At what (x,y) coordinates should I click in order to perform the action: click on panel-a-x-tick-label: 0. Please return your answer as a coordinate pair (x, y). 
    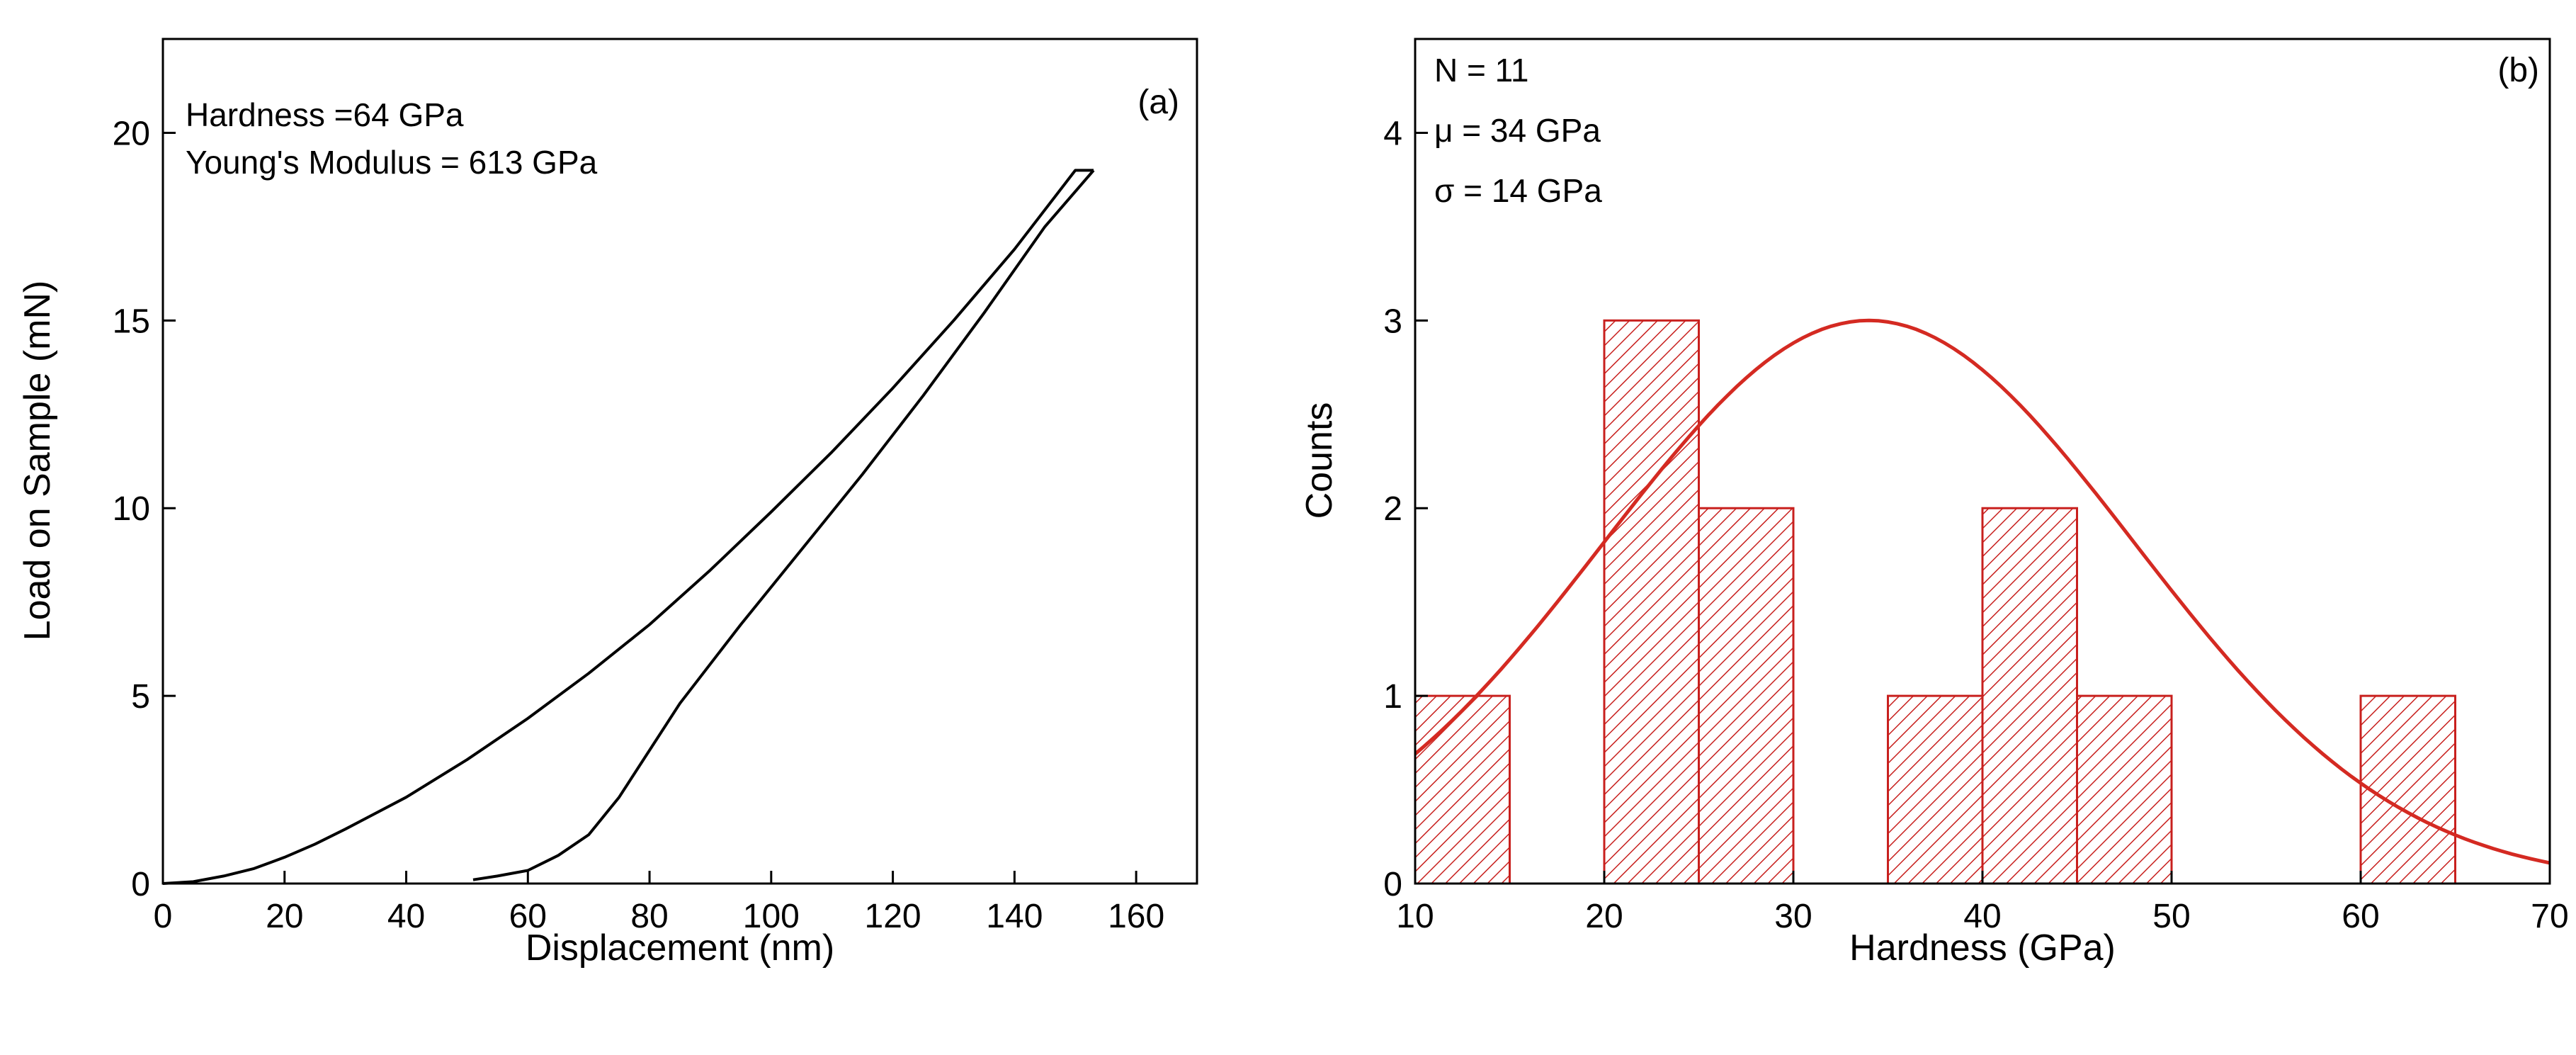
    Looking at the image, I should click on (163, 916).